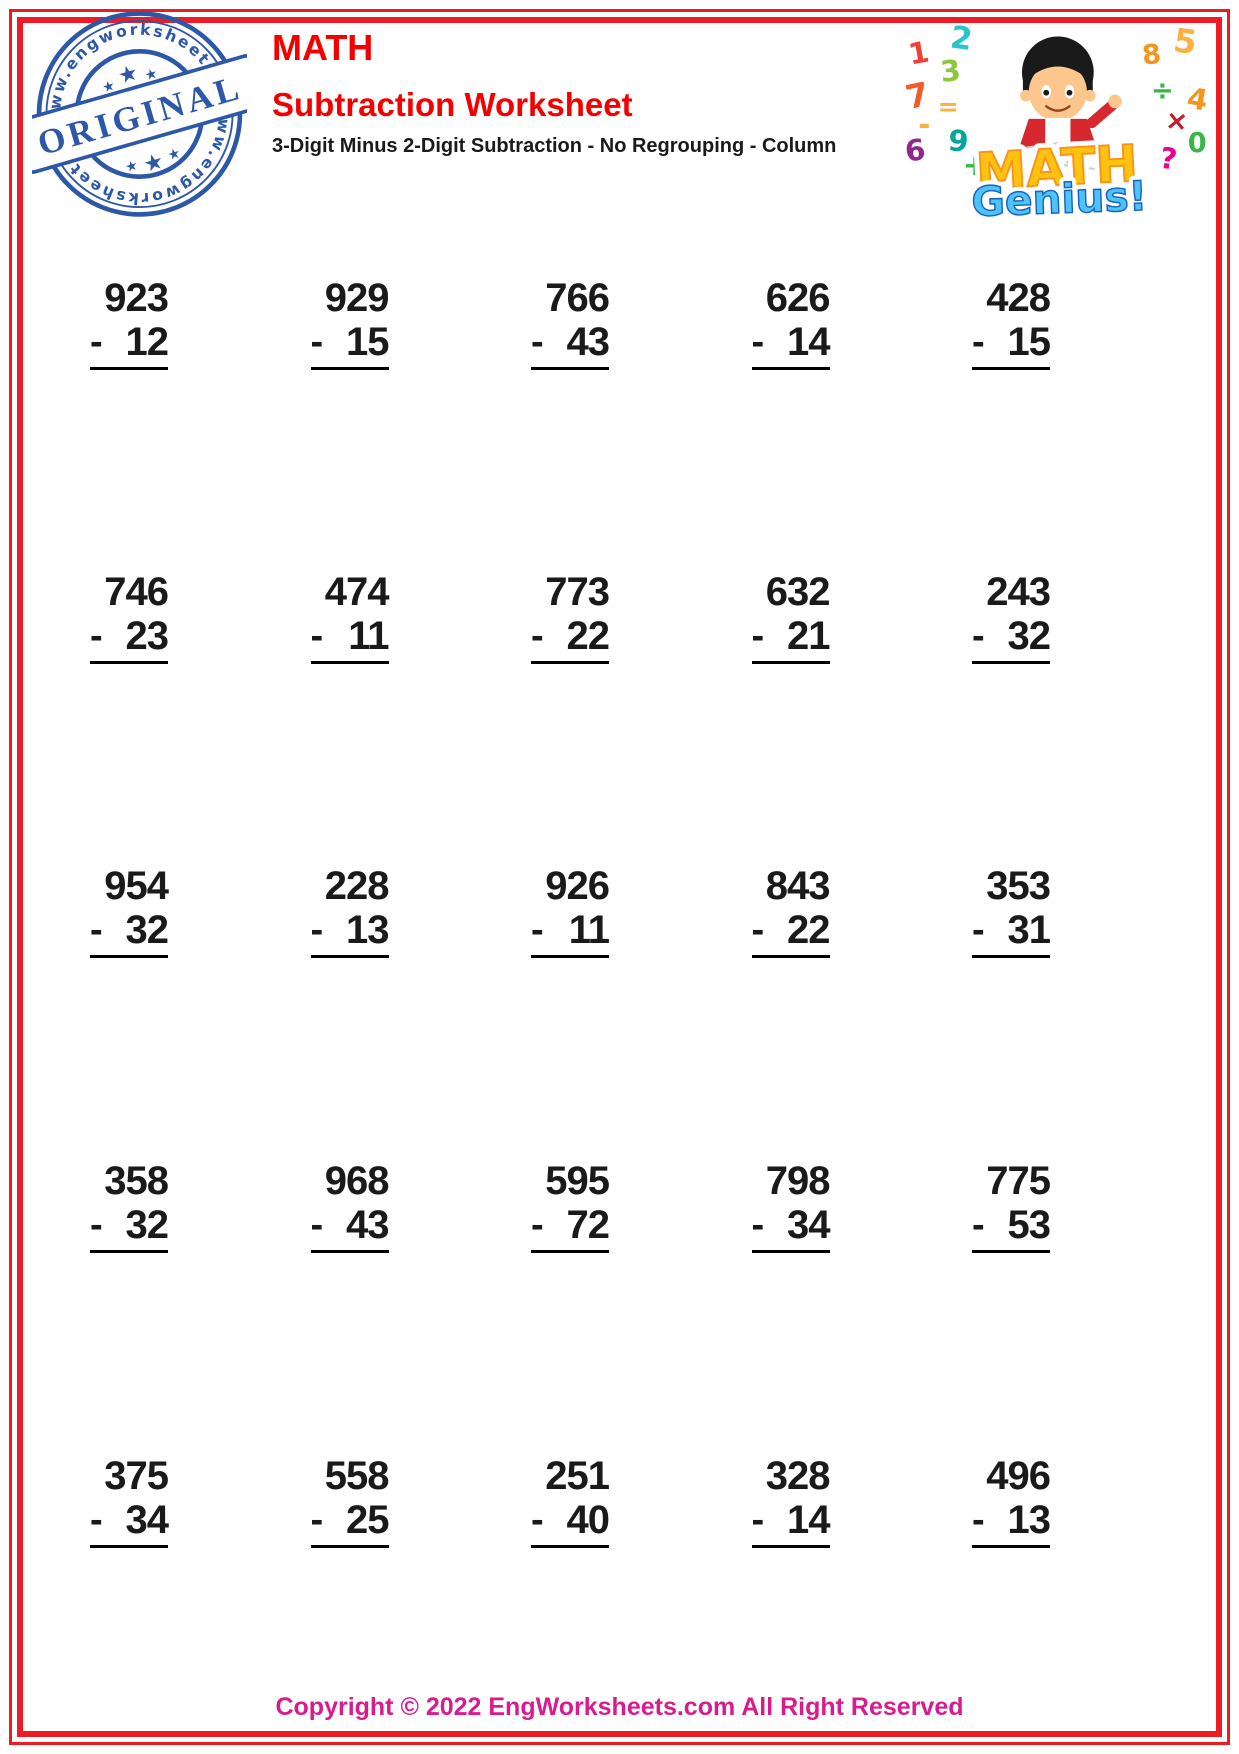 Image resolution: width=1239 pixels, height=1754 pixels. Describe the element at coordinates (1018, 1476) in the screenshot. I see `minuend: 496` at that location.